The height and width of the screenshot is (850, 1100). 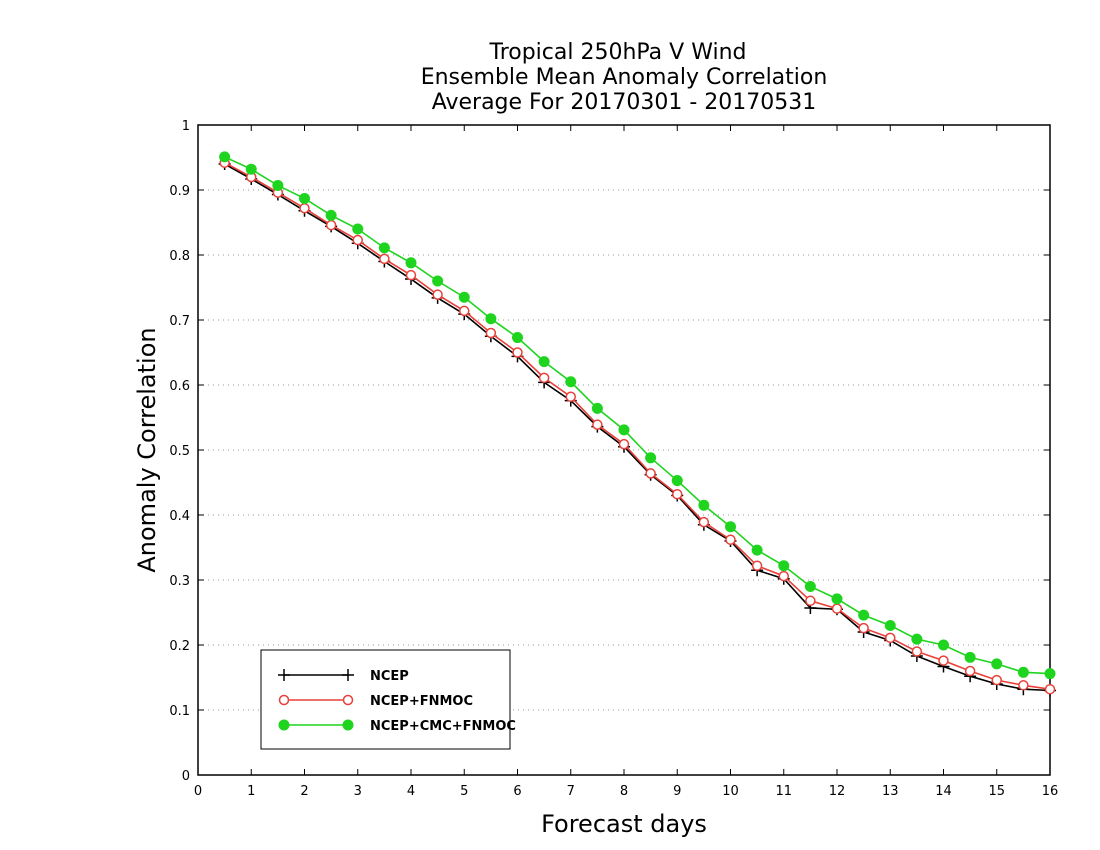 What do you see at coordinates (464, 791) in the screenshot?
I see `x-tick-label: 5` at bounding box center [464, 791].